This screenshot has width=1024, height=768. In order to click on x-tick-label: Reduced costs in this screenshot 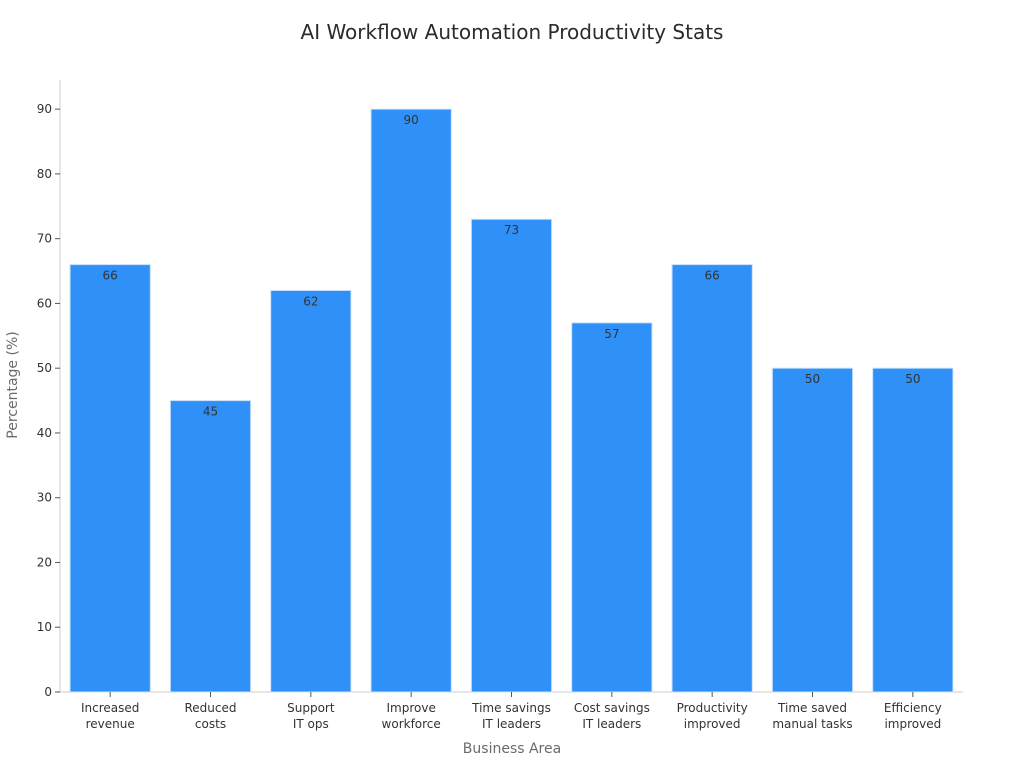, I will do `click(210, 716)`.